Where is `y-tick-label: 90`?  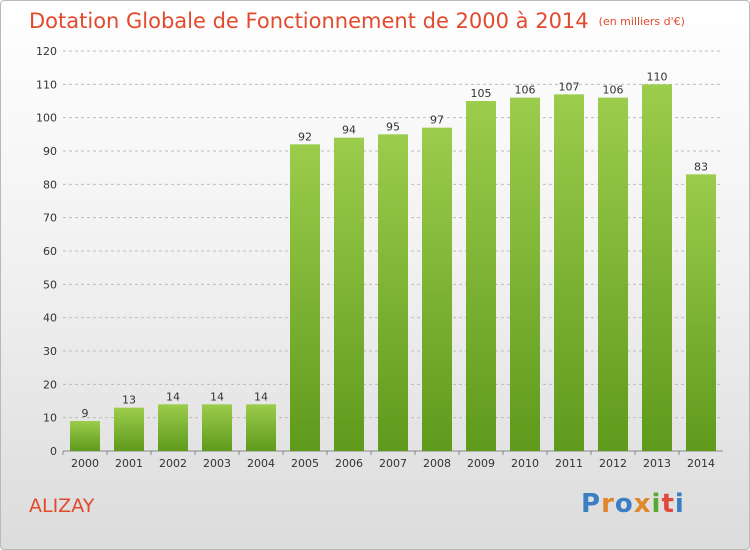 y-tick-label: 90 is located at coordinates (50, 151).